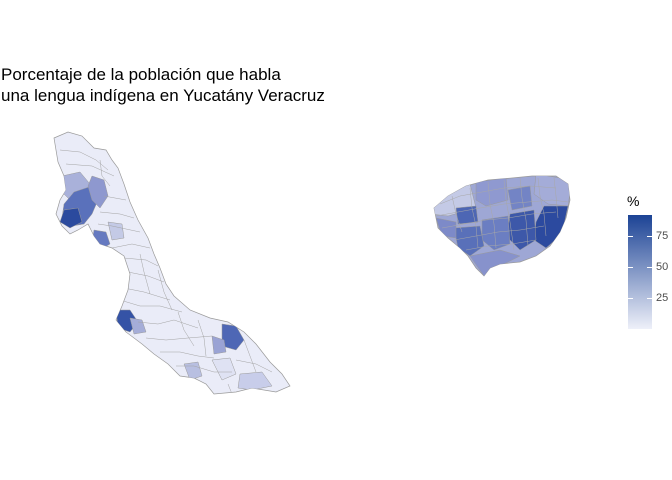 Image resolution: width=672 pixels, height=480 pixels. I want to click on title-line-2: una lengua indígena en Yucatány Veracruz, so click(163, 95).